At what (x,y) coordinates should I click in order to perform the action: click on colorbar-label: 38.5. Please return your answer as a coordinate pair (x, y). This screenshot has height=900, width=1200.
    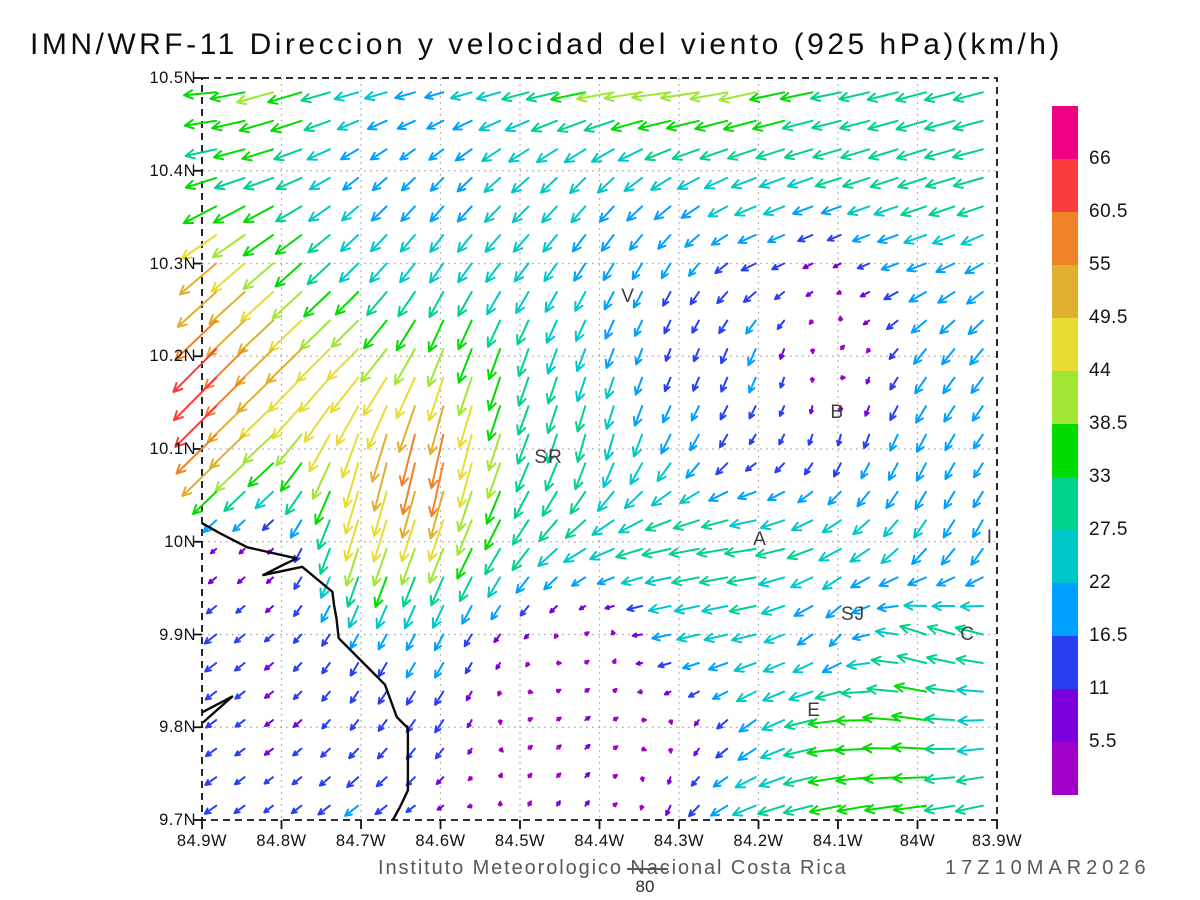
    Looking at the image, I should click on (1108, 423).